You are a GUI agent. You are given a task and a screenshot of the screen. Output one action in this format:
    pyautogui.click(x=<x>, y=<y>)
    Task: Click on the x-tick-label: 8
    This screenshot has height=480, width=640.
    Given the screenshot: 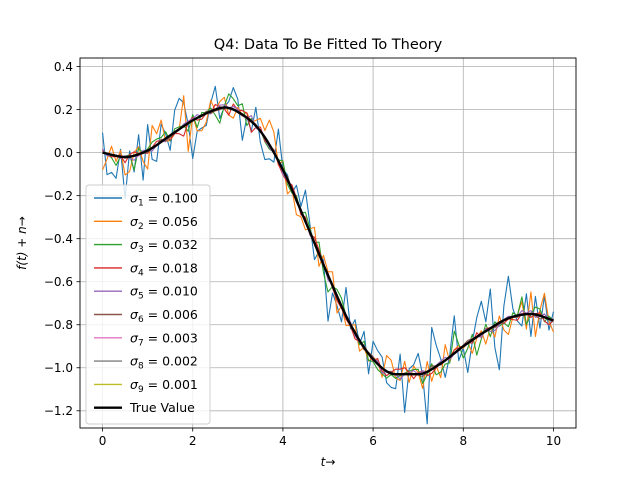 What is the action you would take?
    pyautogui.click(x=463, y=441)
    